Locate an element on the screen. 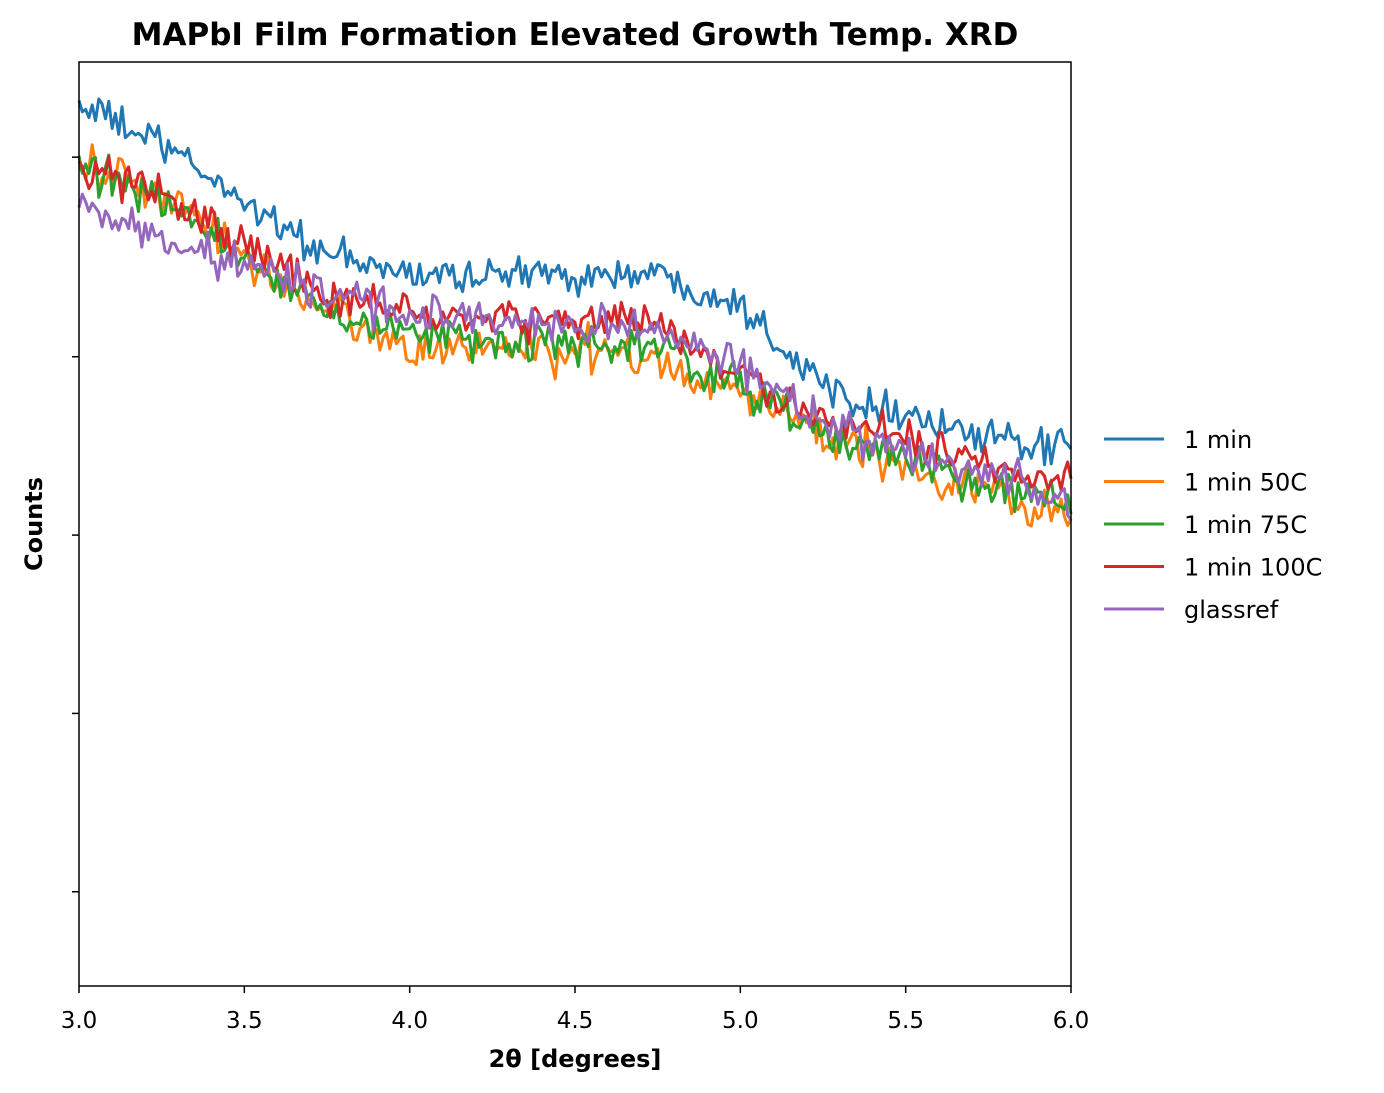  x-axis-ticks: 3.0 3.5 4.0 4.5 5.0 5.5 6.0 is located at coordinates (575, 1010).